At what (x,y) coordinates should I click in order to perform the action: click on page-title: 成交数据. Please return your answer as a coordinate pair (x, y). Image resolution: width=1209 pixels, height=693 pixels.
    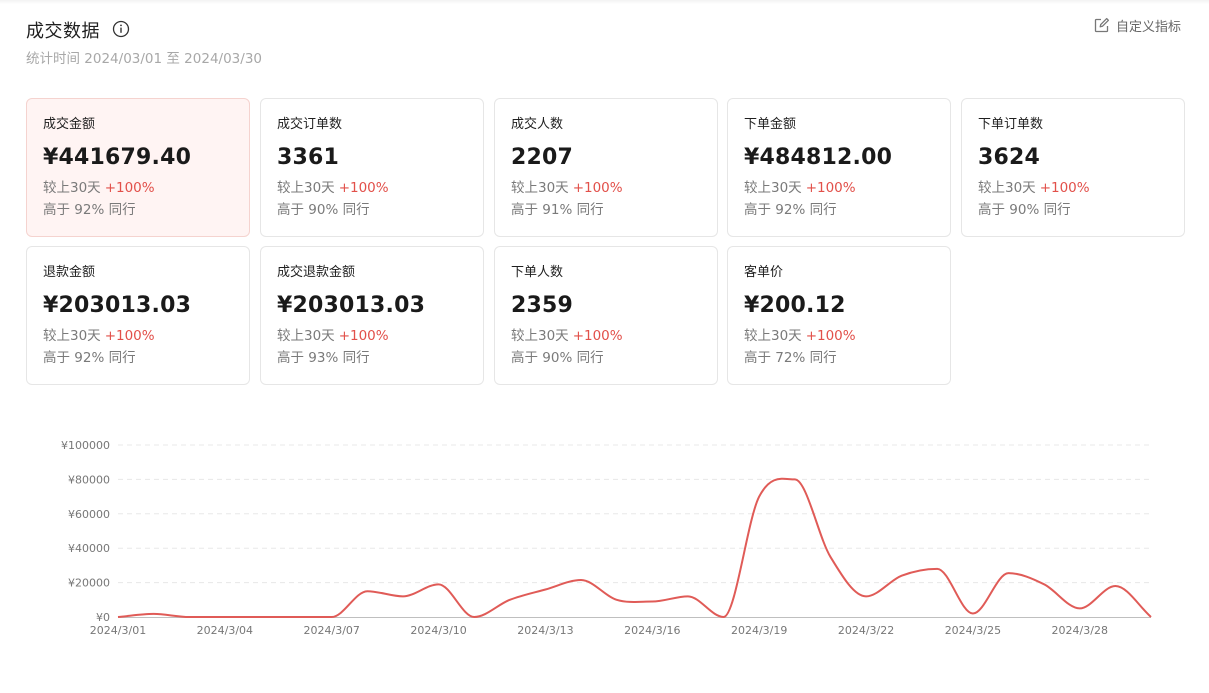
    Looking at the image, I should click on (63, 31).